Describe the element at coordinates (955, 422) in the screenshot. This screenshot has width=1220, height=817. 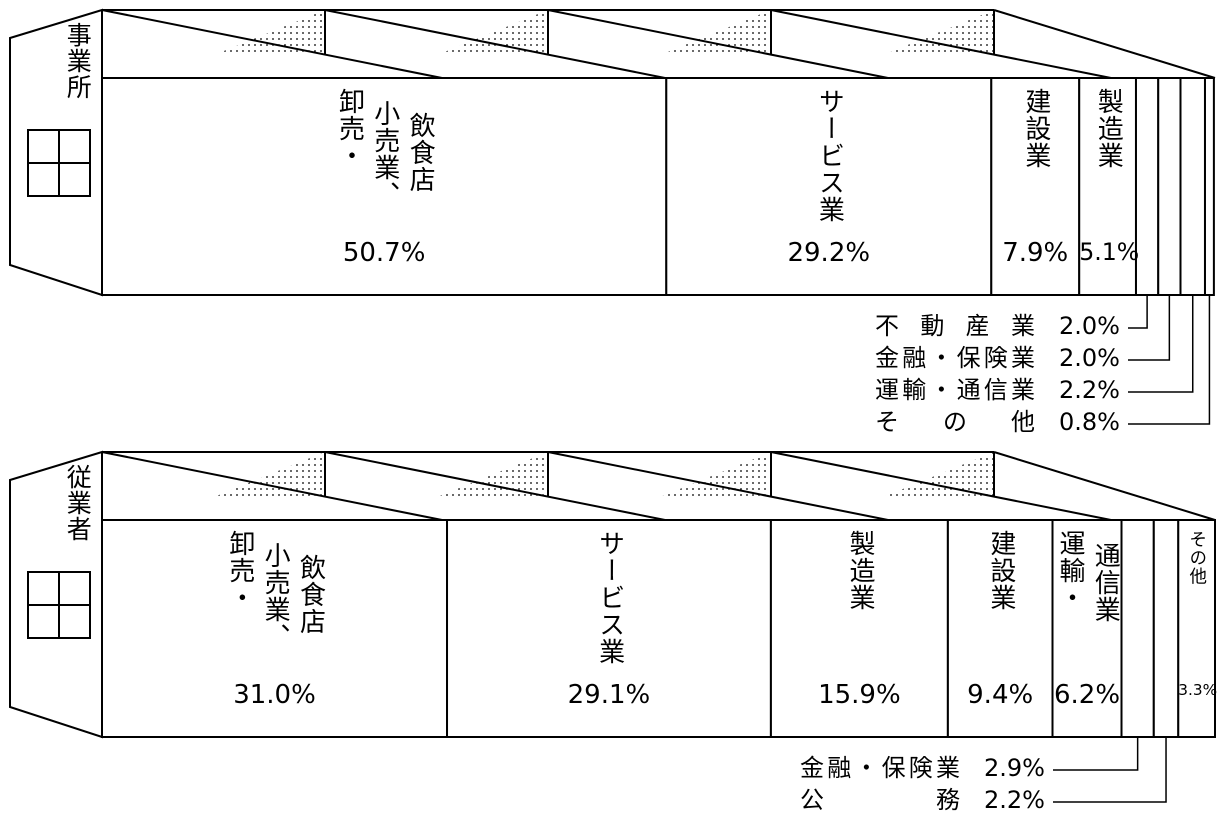
I see `callout-name: その他` at that location.